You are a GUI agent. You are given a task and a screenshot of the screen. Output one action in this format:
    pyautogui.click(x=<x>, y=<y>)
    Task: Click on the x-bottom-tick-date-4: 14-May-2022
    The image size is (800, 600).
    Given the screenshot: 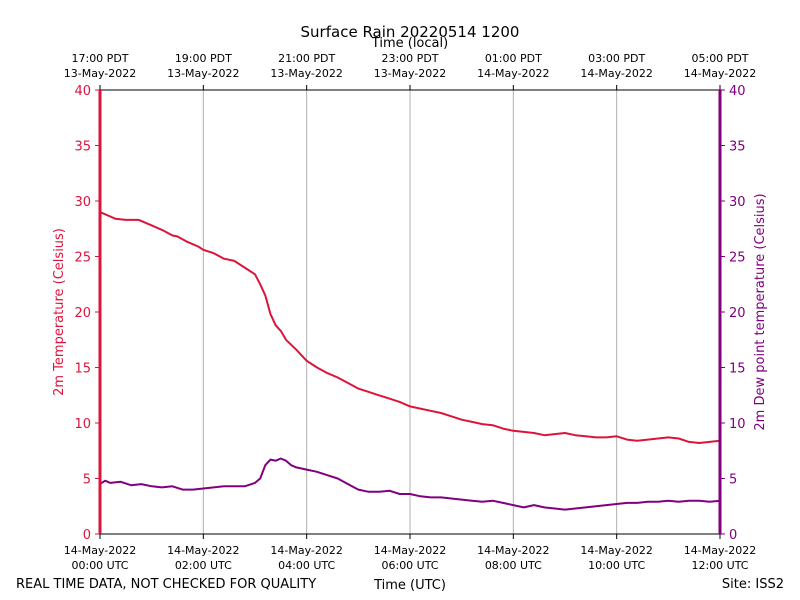 What is the action you would take?
    pyautogui.click(x=513, y=550)
    